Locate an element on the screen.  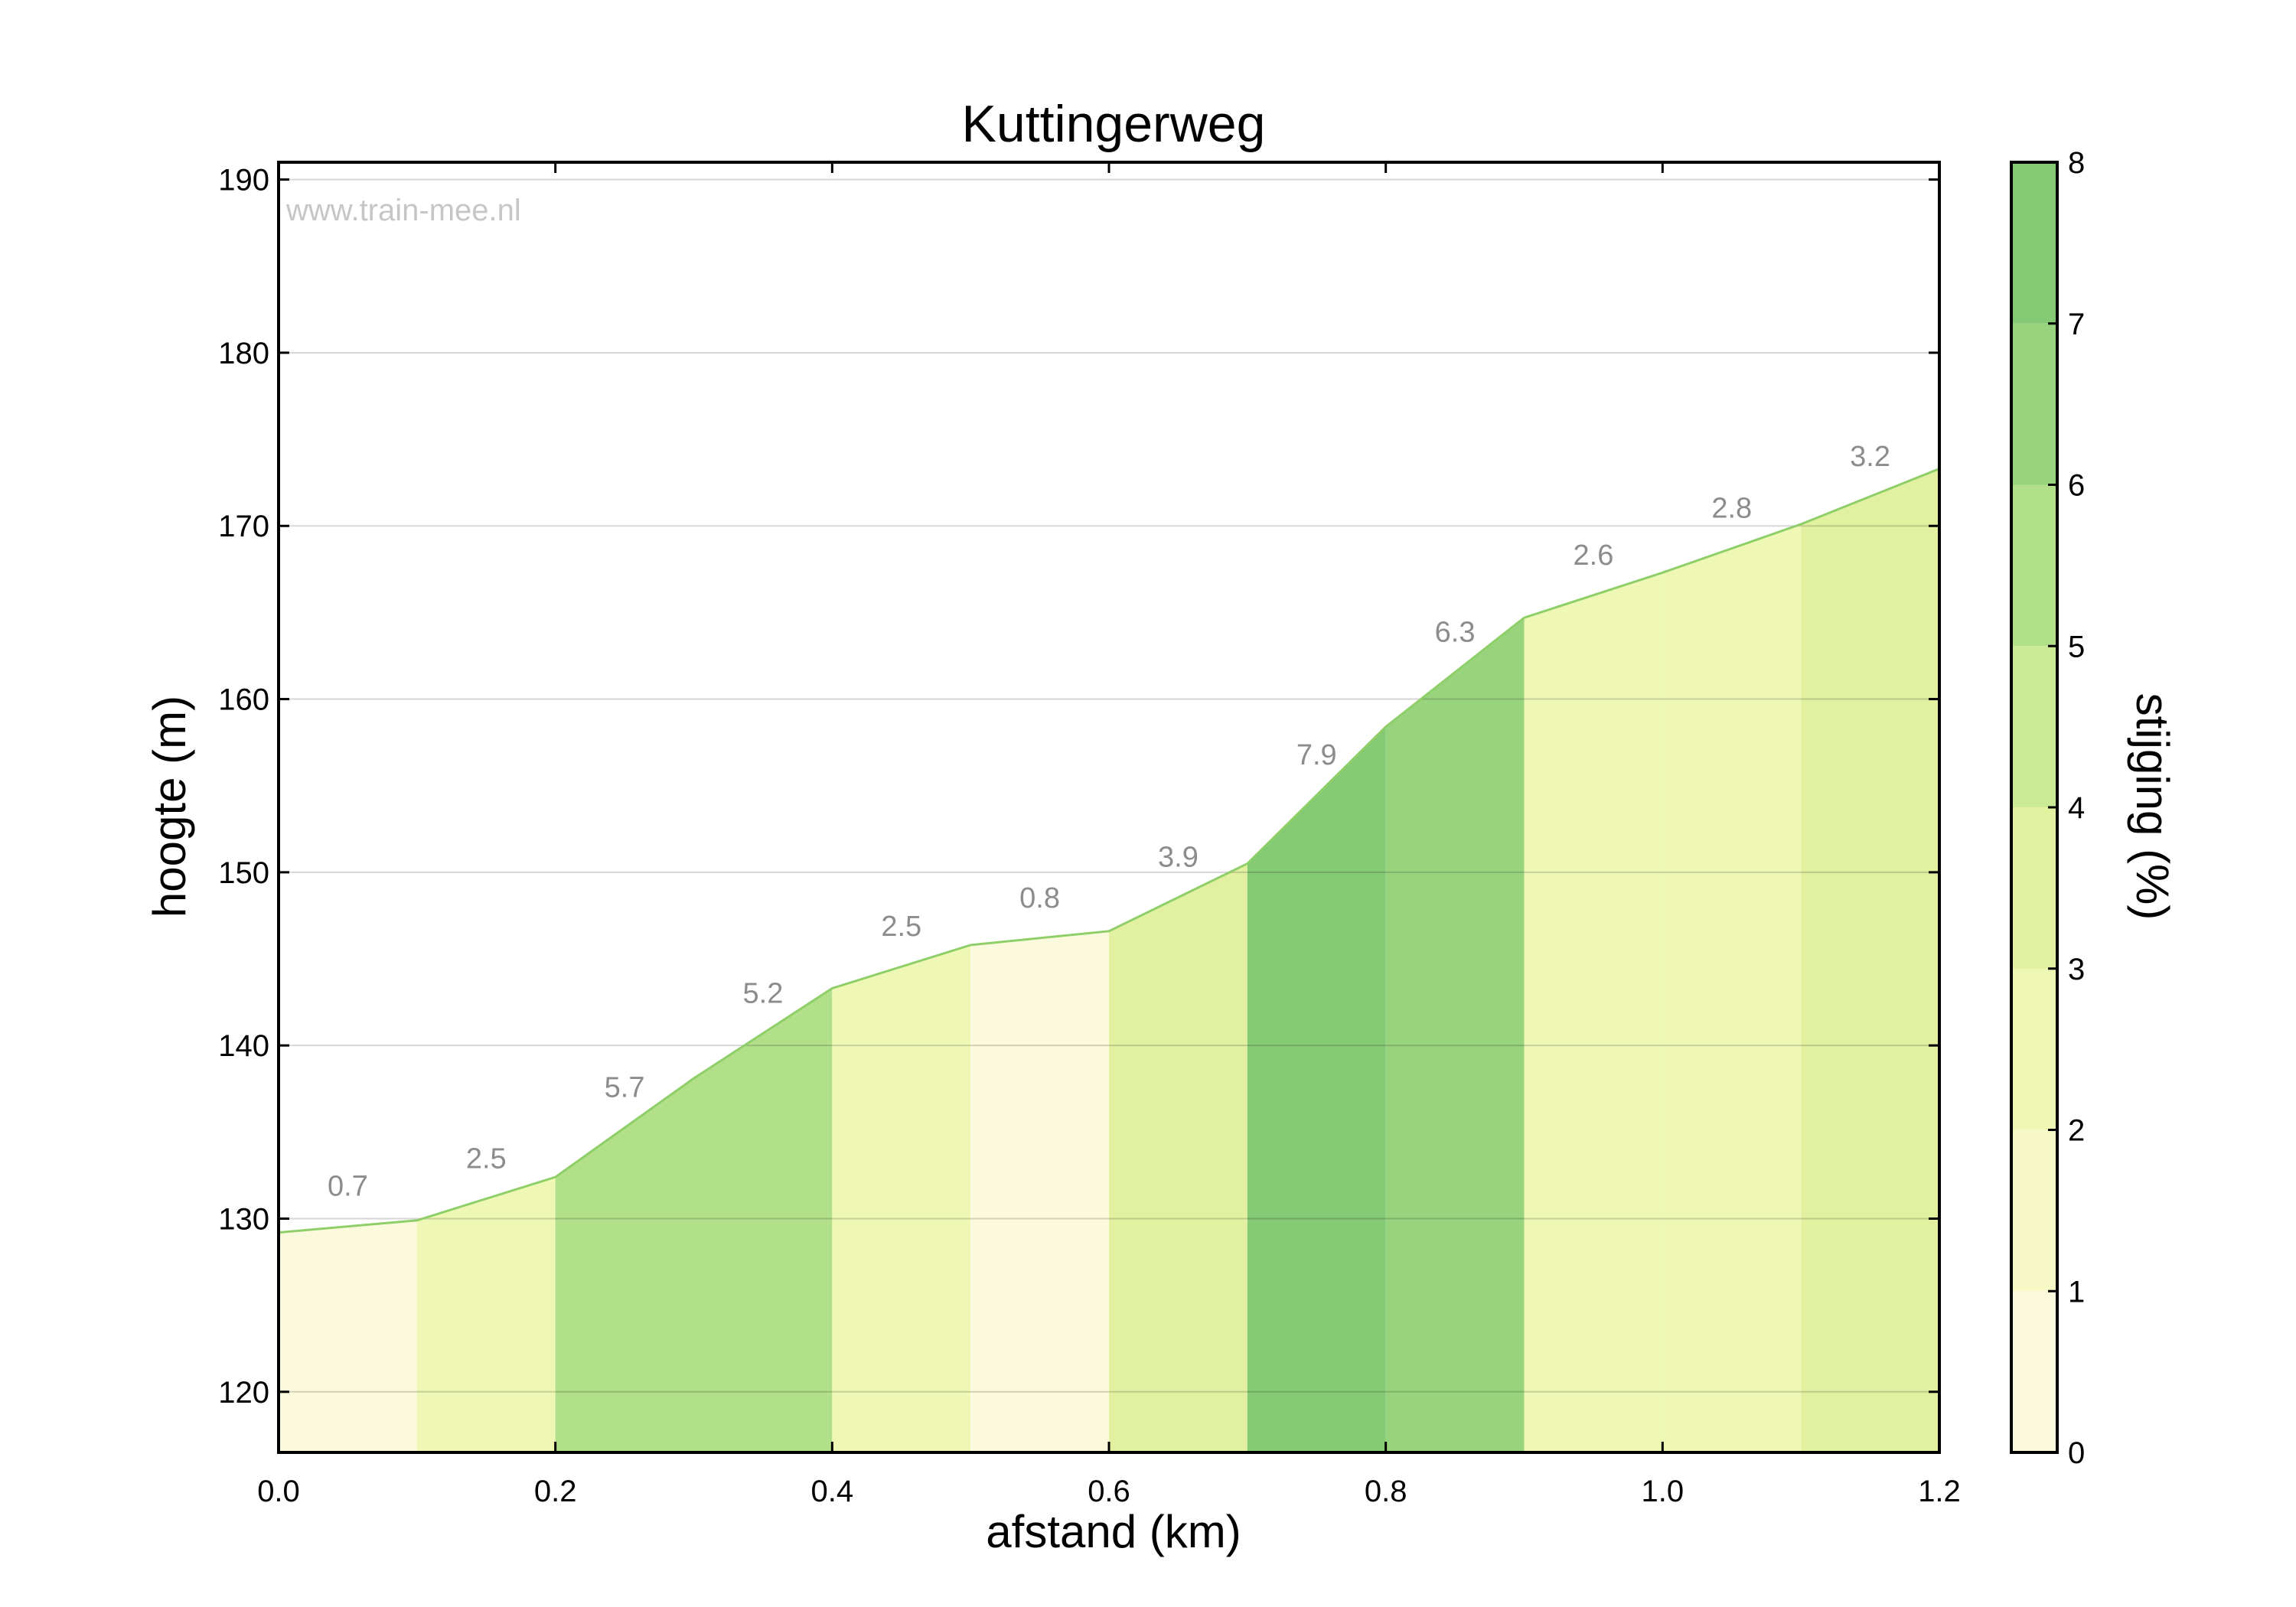
grade-label-5: 0.8 is located at coordinates (1039, 898).